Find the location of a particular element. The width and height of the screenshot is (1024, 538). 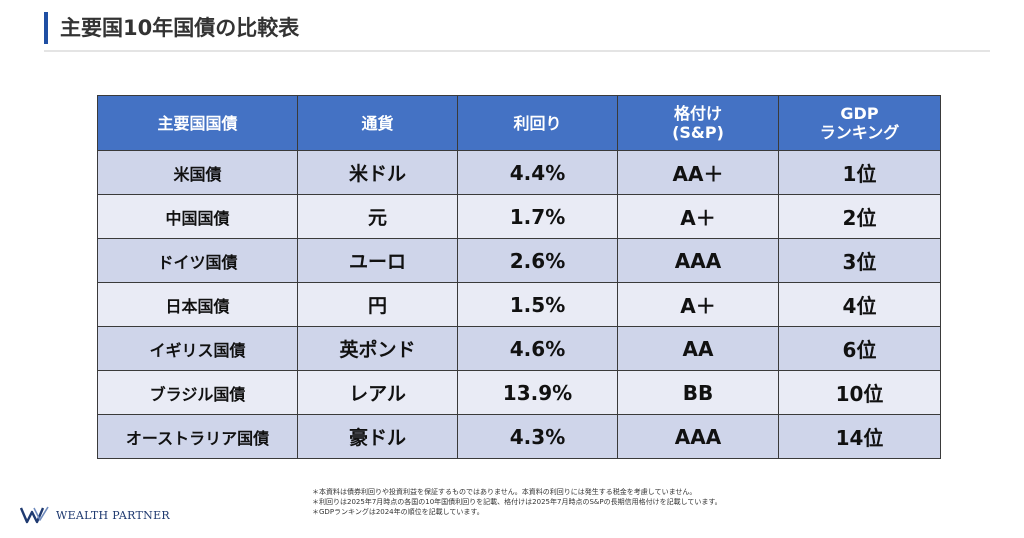

table-row: ブラジル国債 レアル 13.9% BB 10位 is located at coordinates (519, 392).